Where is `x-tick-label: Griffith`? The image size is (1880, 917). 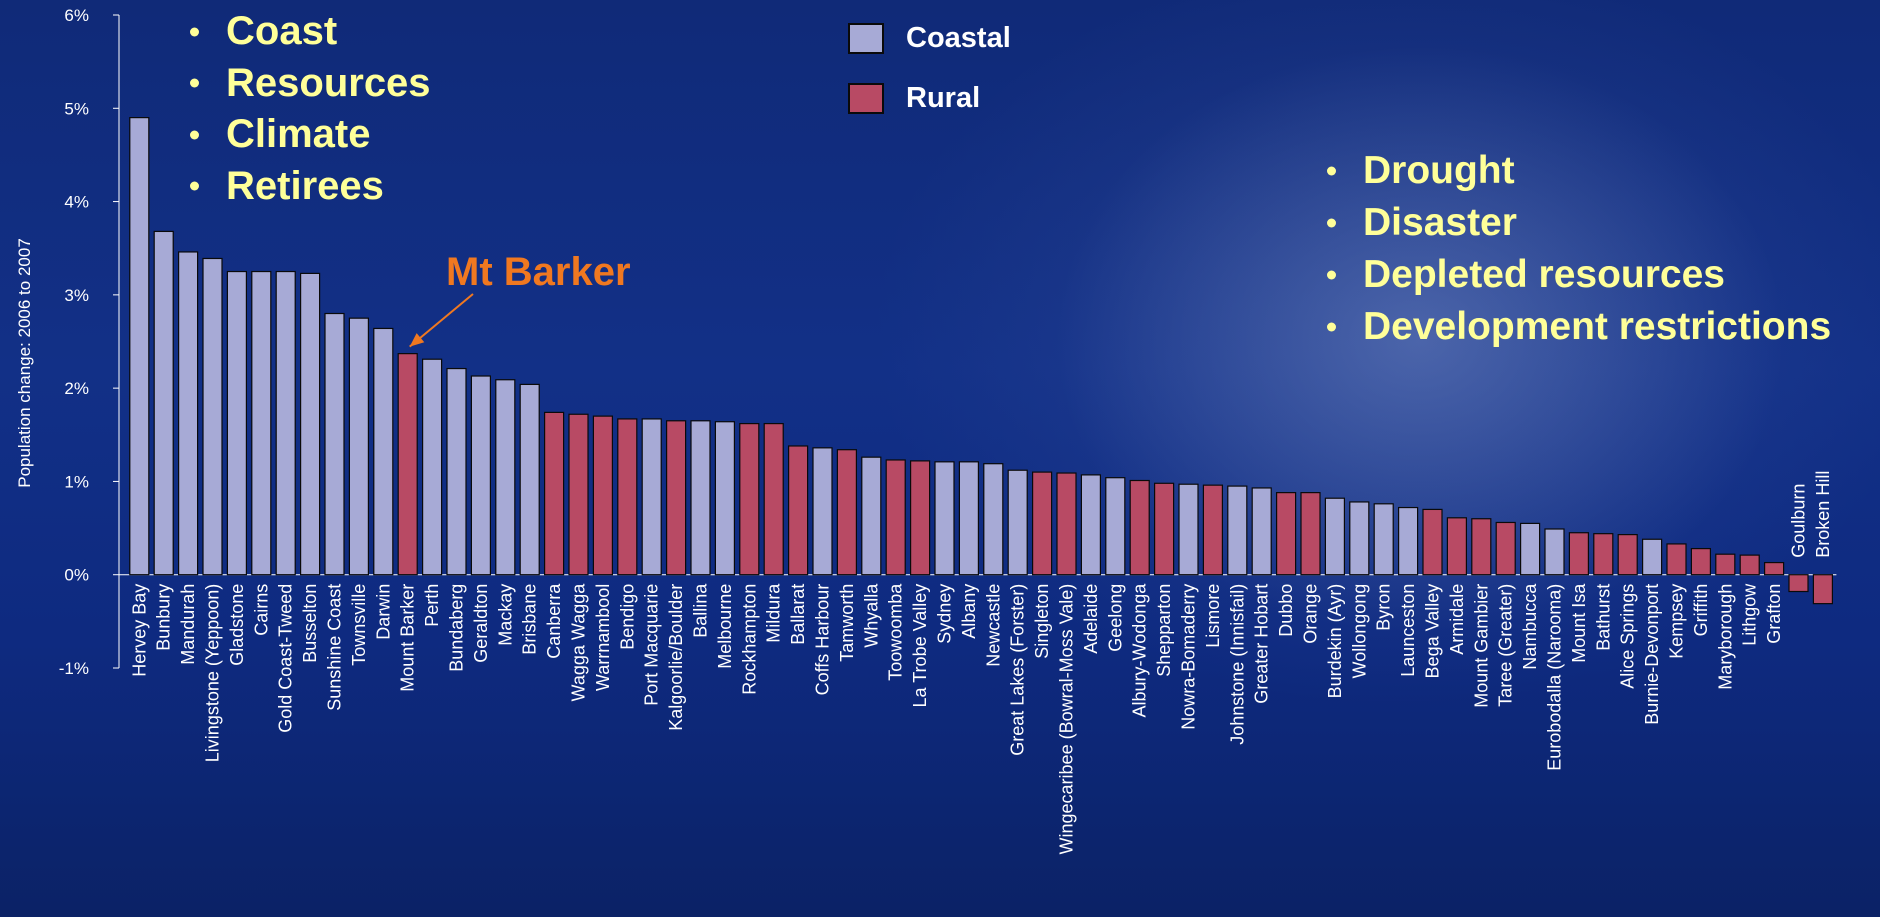 x-tick-label: Griffith is located at coordinates (1701, 610).